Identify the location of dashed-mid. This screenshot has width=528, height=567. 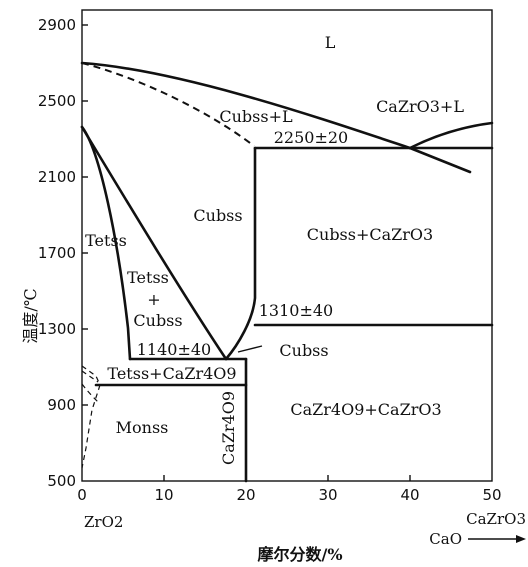
(90, 376).